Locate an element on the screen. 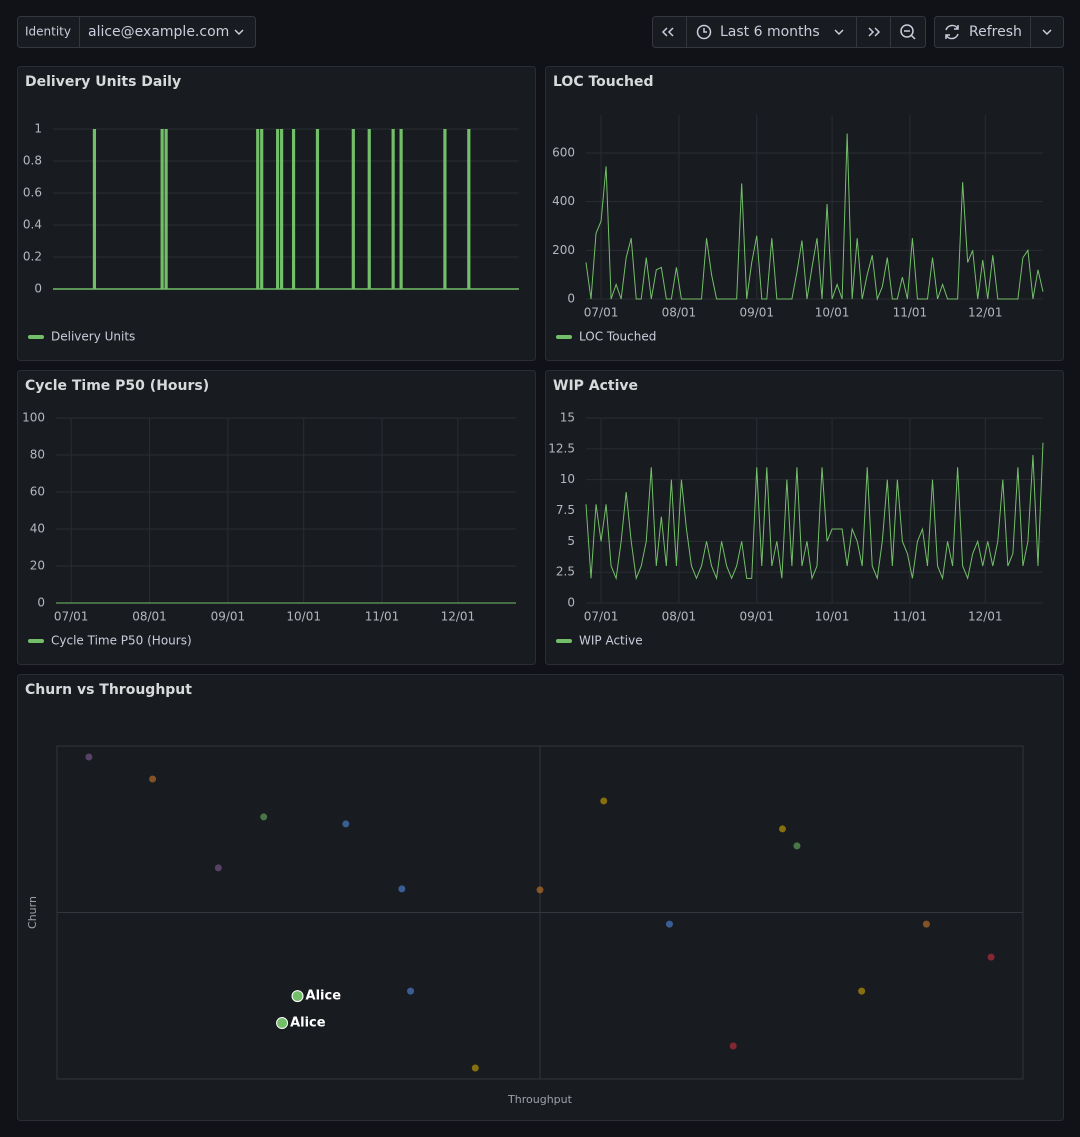 The width and height of the screenshot is (1080, 1137). refresh-icon is located at coordinates (952, 32).